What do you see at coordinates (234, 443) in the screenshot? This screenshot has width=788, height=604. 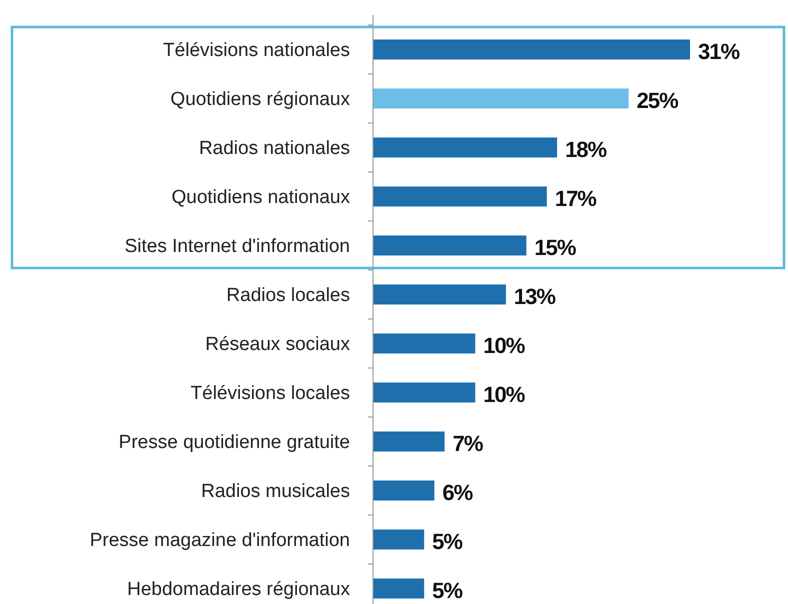 I see `y-tick-label: Presse quotidienne gratuite` at bounding box center [234, 443].